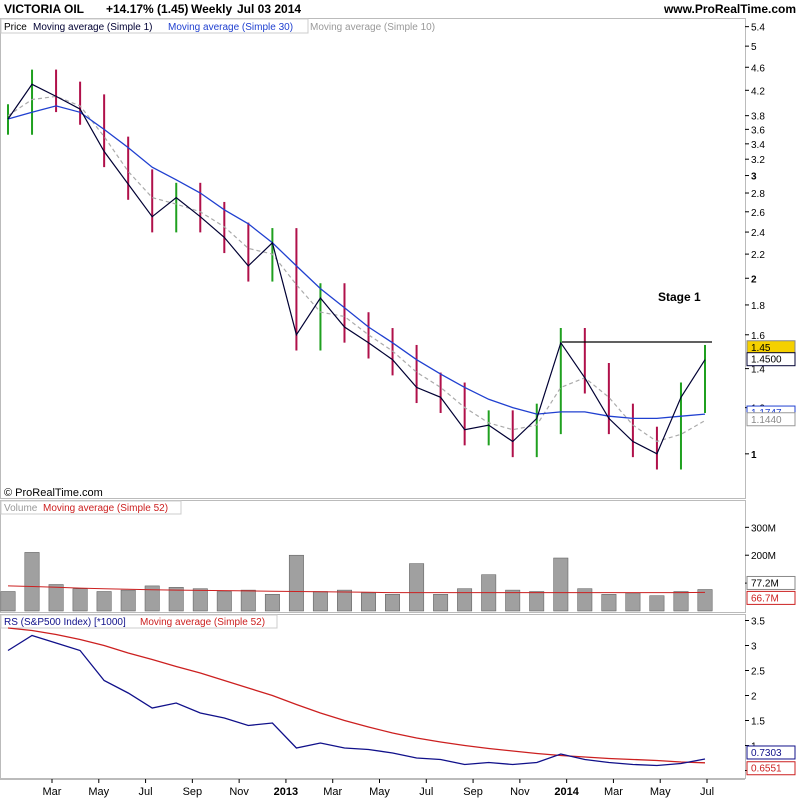 The height and width of the screenshot is (800, 800). What do you see at coordinates (758, 194) in the screenshot?
I see `price-y-tick-label: 2.8` at bounding box center [758, 194].